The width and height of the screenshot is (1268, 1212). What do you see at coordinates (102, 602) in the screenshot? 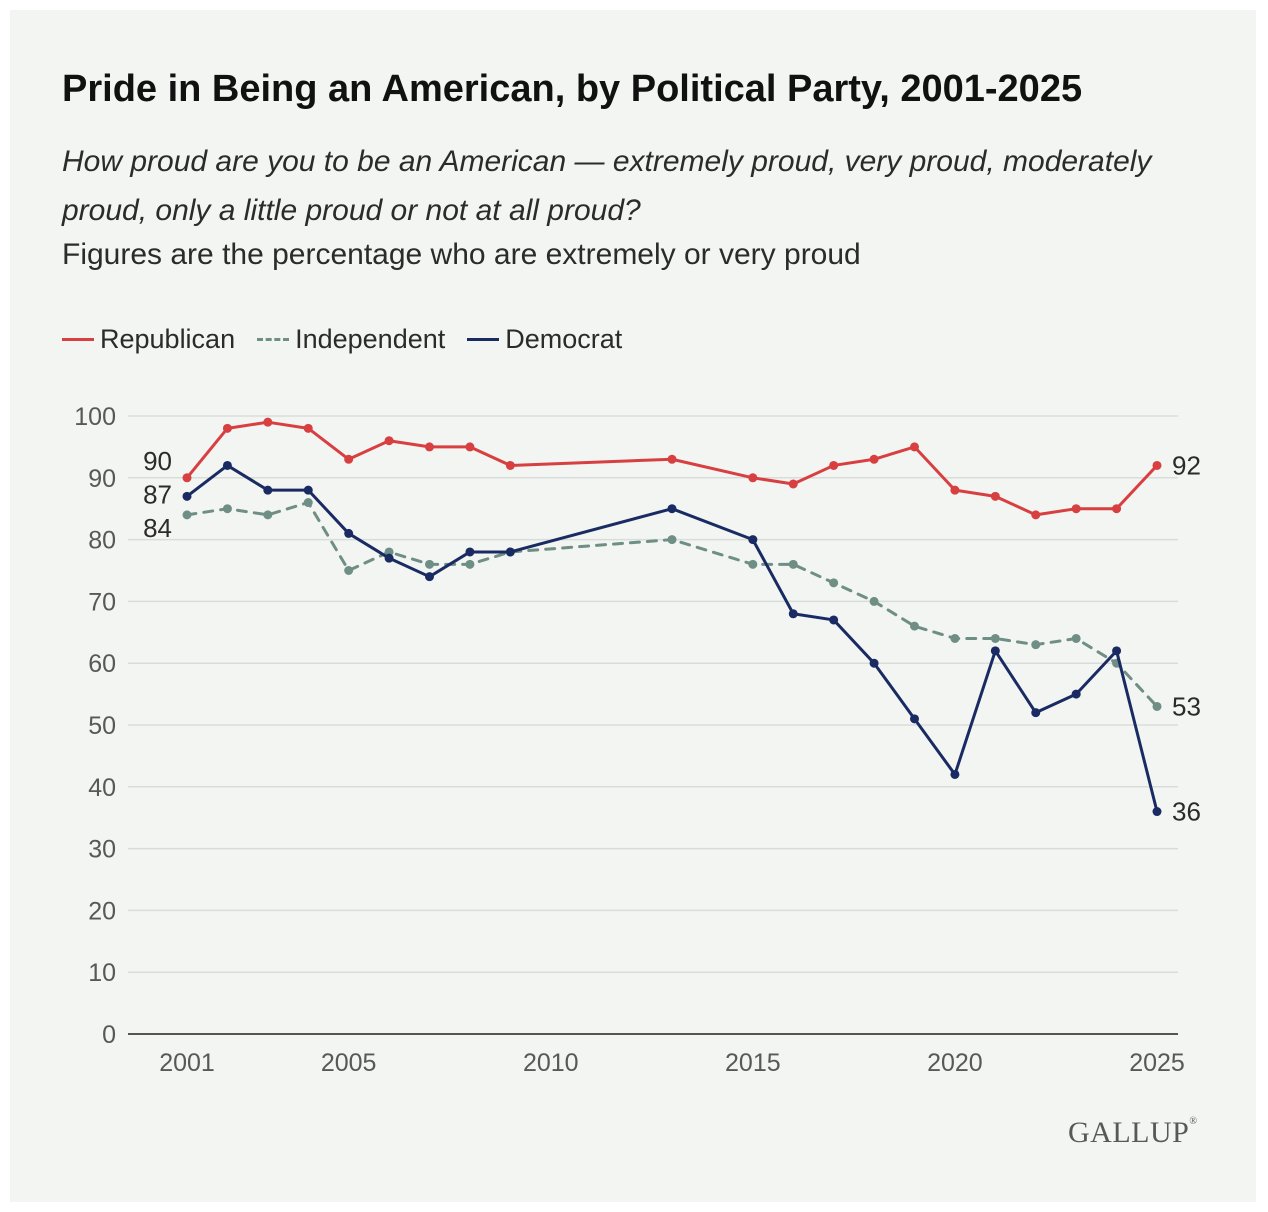
I see `y-tick-label: 70` at bounding box center [102, 602].